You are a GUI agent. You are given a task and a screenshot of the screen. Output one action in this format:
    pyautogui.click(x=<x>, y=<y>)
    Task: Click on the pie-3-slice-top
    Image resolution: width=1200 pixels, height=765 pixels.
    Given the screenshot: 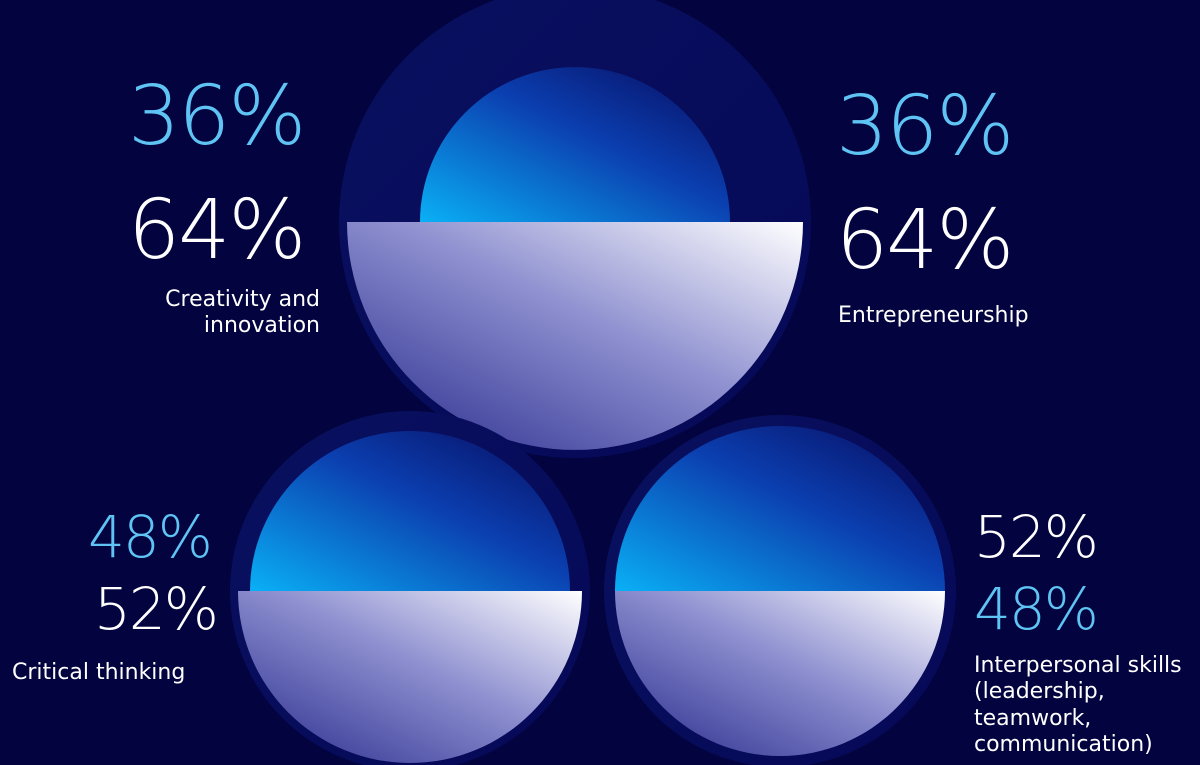 What is the action you would take?
    pyautogui.click(x=780, y=508)
    